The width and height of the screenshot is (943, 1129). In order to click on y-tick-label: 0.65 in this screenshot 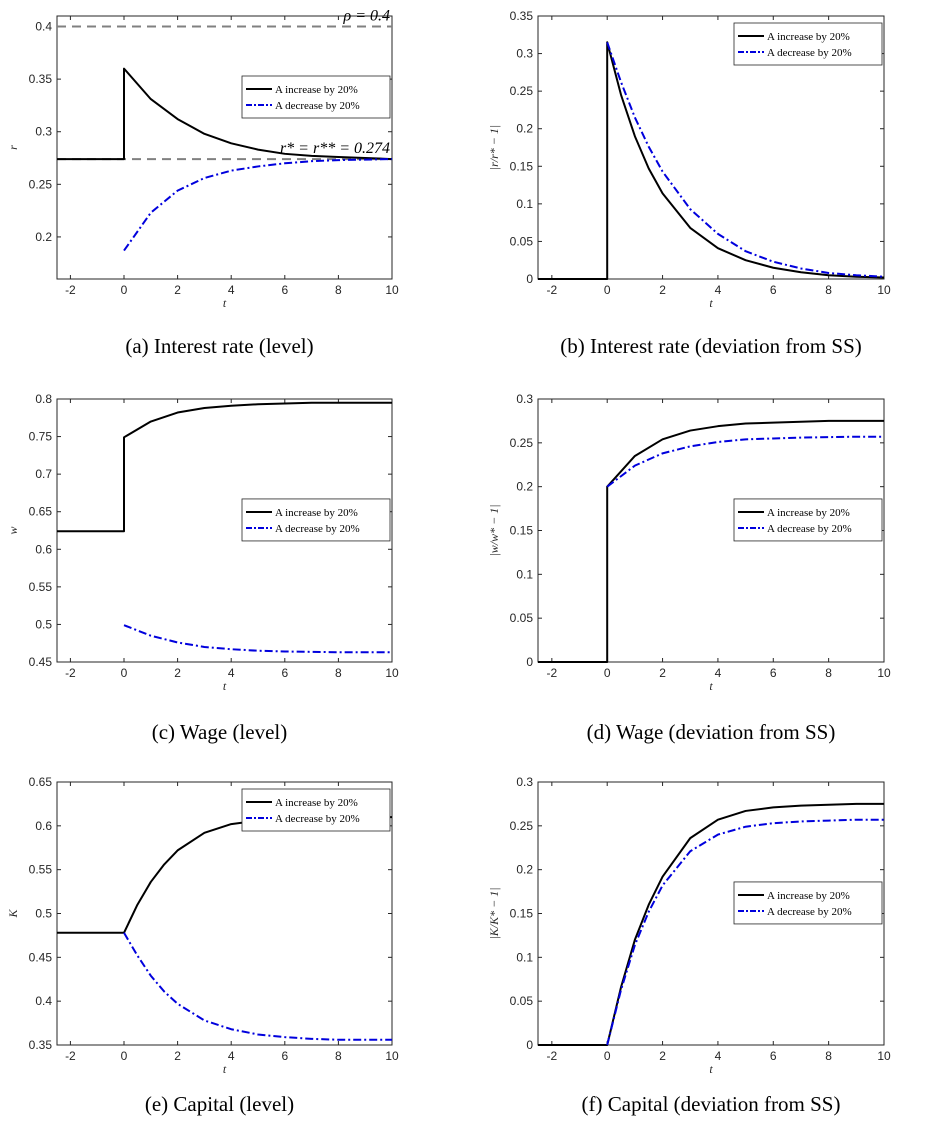, I will do `click(41, 512)`.